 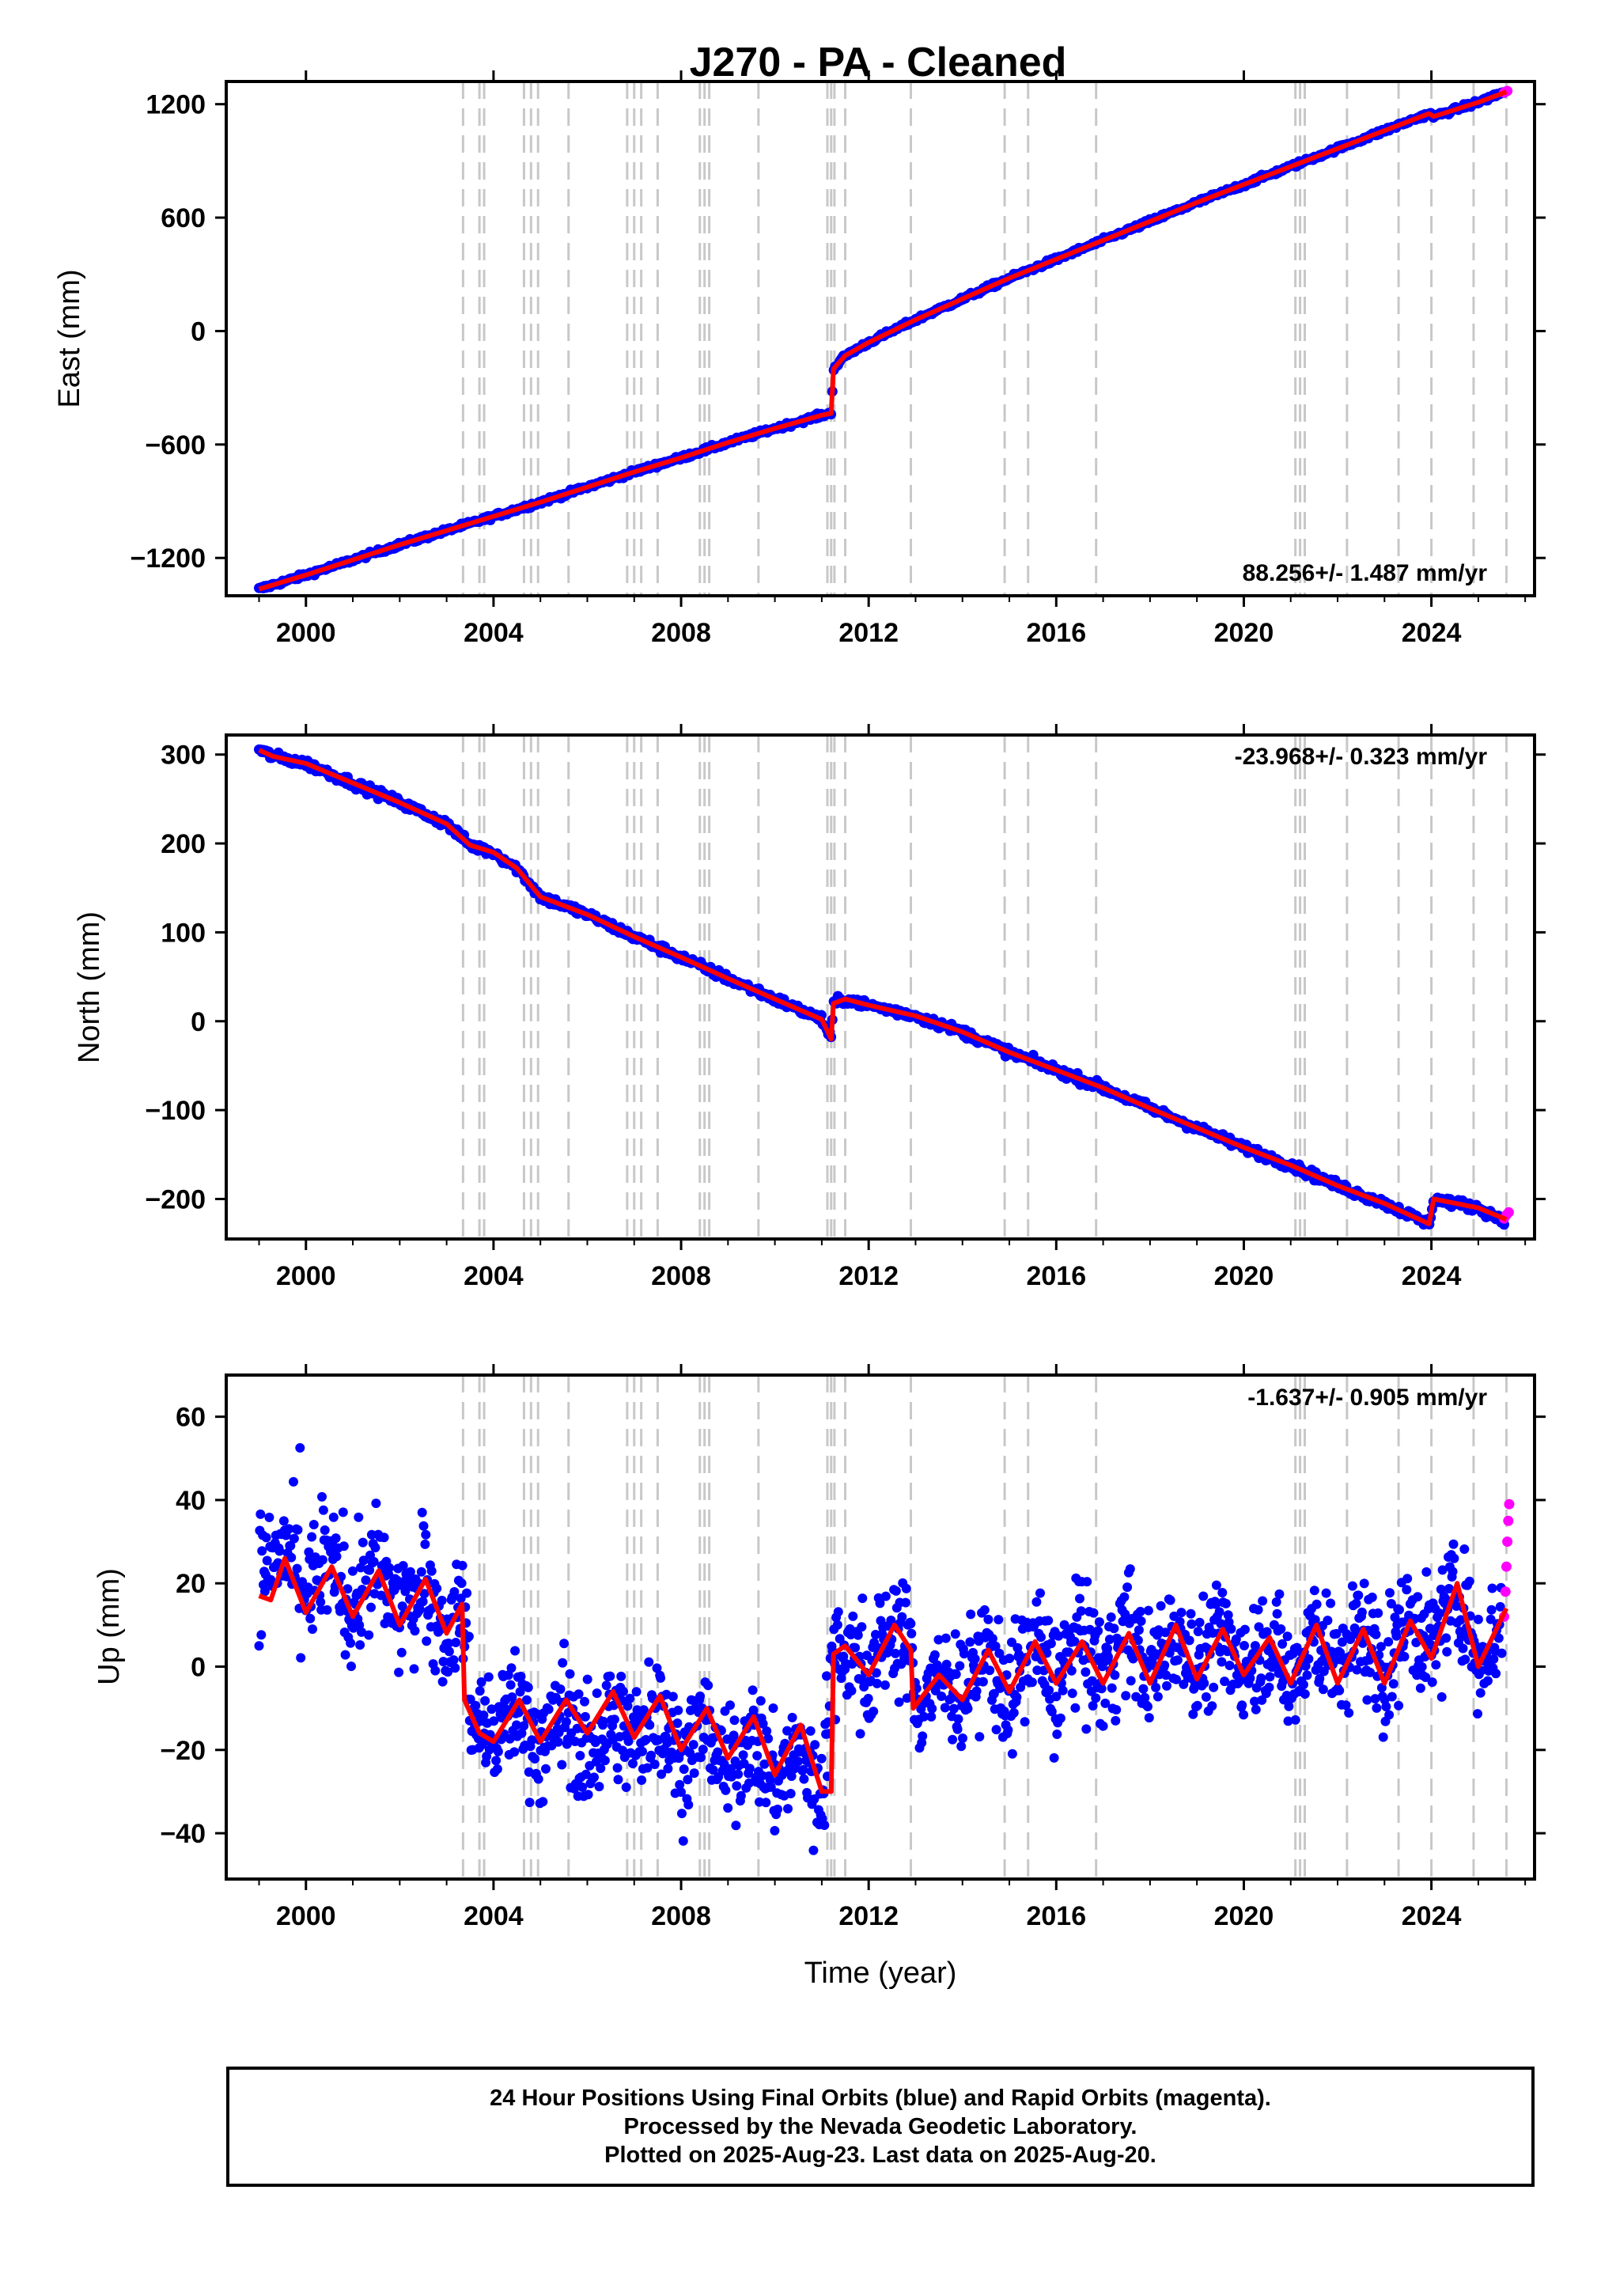 I want to click on north-offset-lines, so click(x=984, y=987).